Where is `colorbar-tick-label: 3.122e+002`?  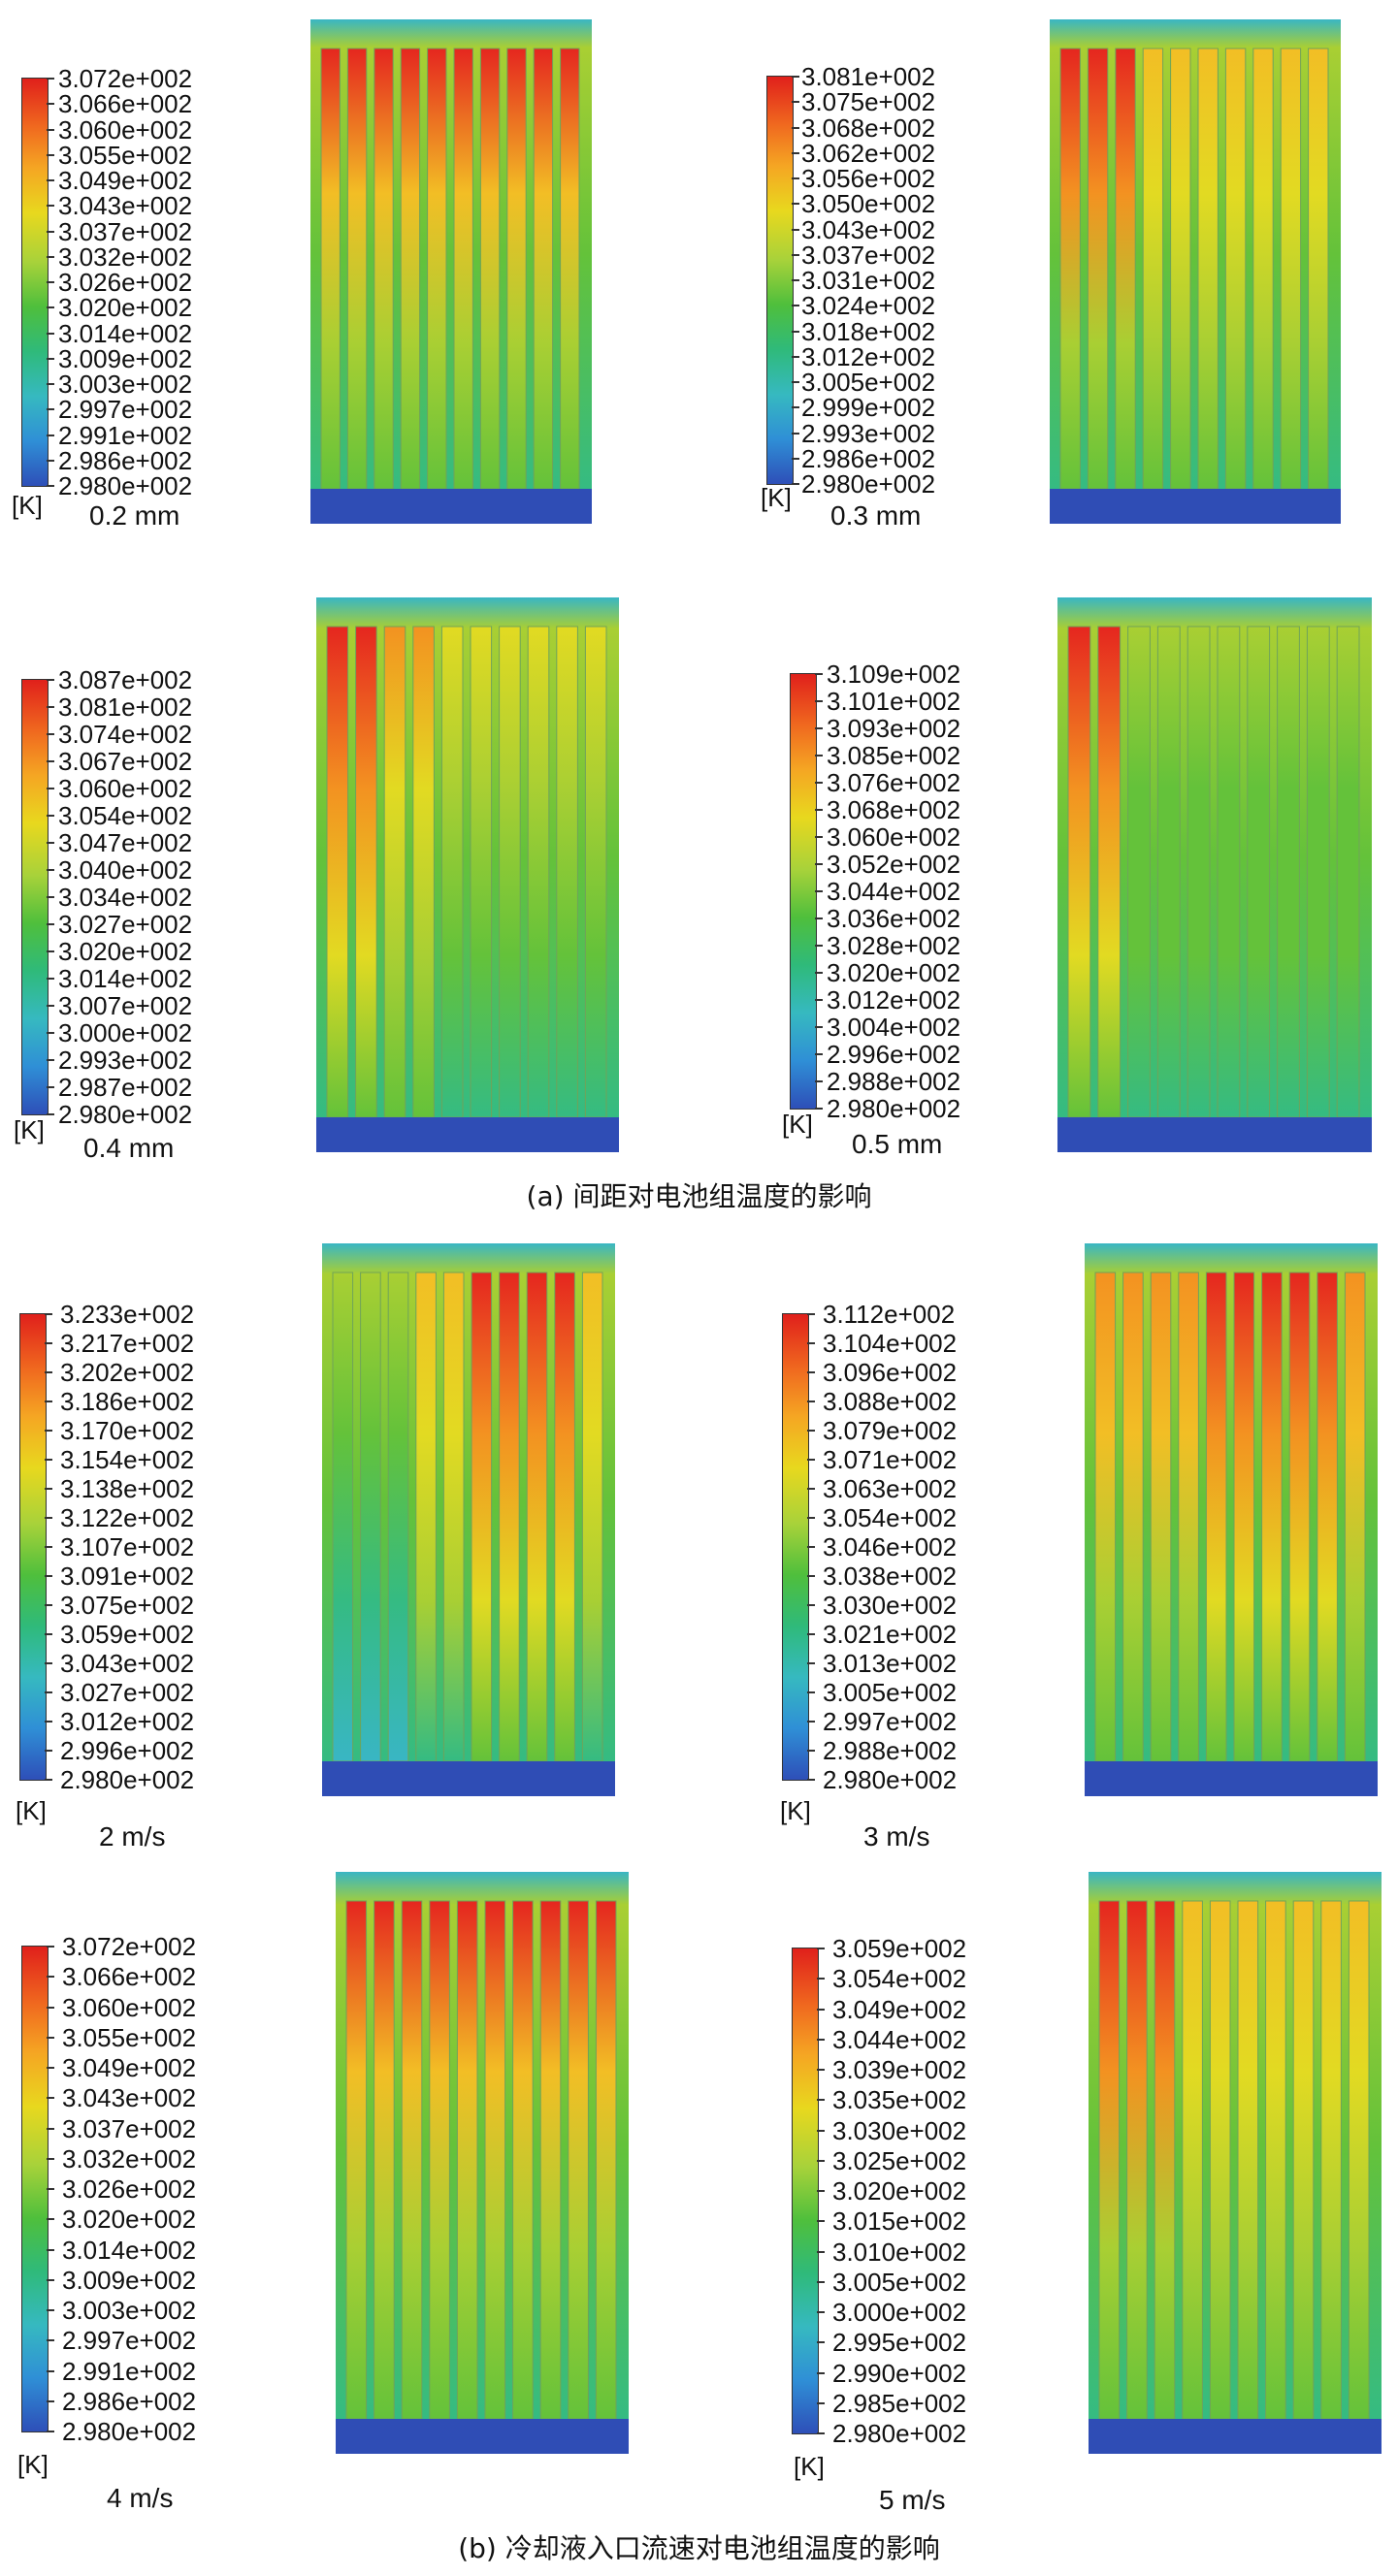 colorbar-tick-label: 3.122e+002 is located at coordinates (127, 1517).